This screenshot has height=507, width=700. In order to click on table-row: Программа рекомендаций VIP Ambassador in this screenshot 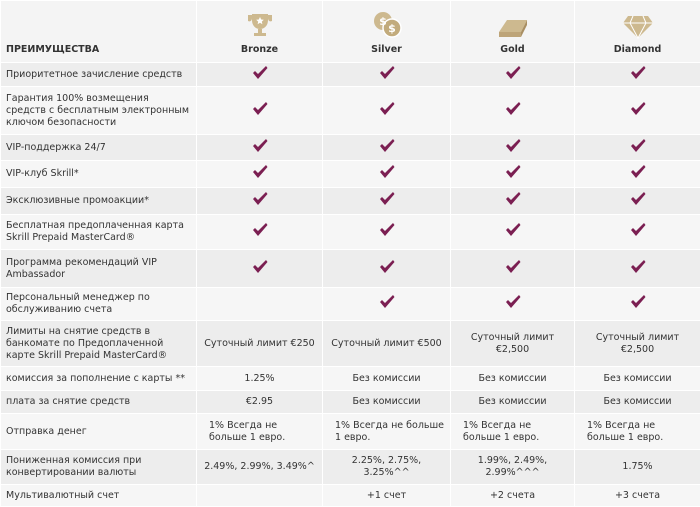, I will do `click(350, 269)`.